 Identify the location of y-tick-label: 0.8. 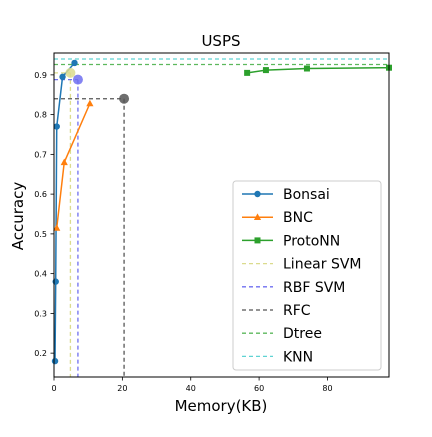
(40, 115).